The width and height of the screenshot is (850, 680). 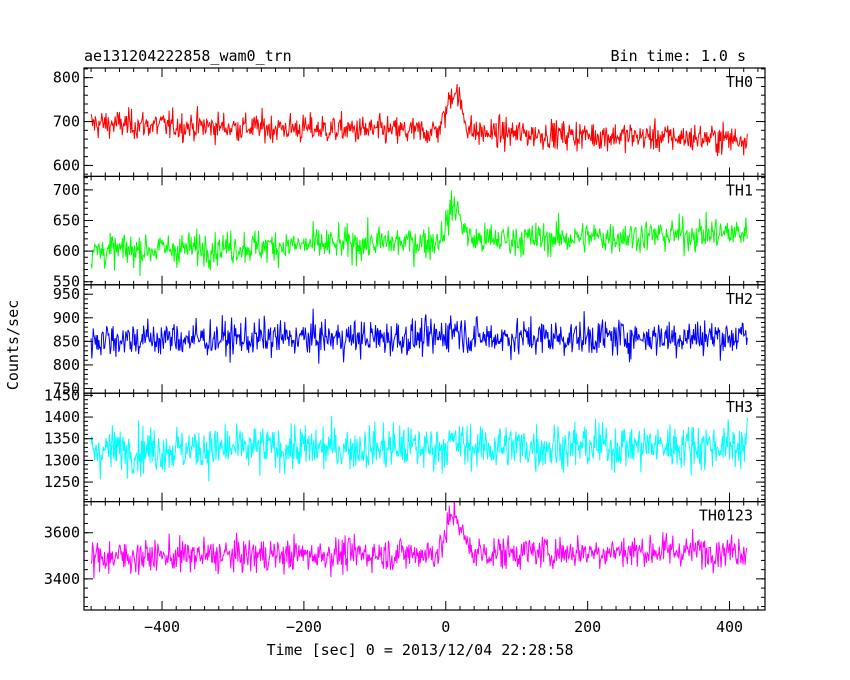 I want to click on y-tick-label: 1400, so click(x=62, y=417).